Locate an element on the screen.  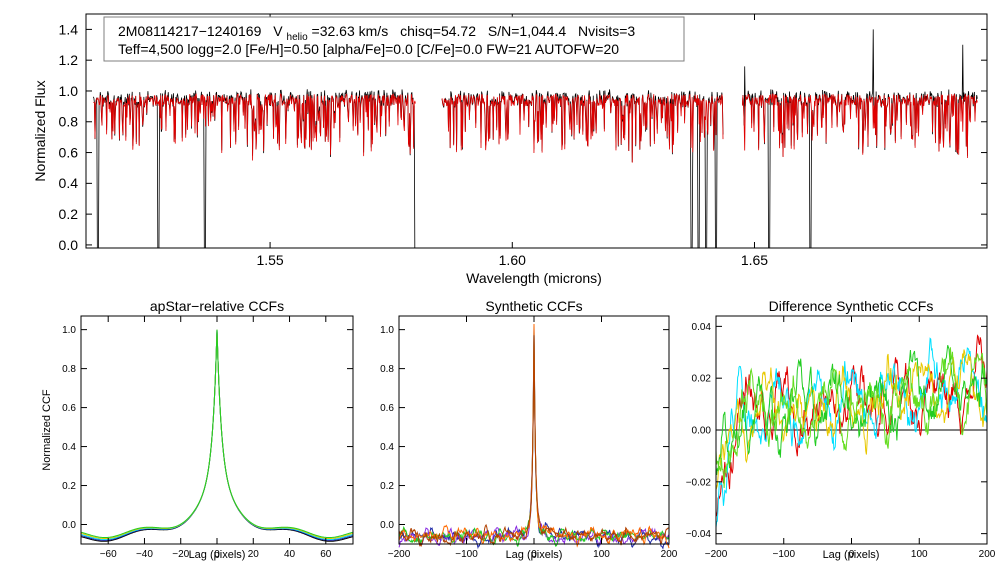
x-tick-label: 1.65 is located at coordinates (754, 260).